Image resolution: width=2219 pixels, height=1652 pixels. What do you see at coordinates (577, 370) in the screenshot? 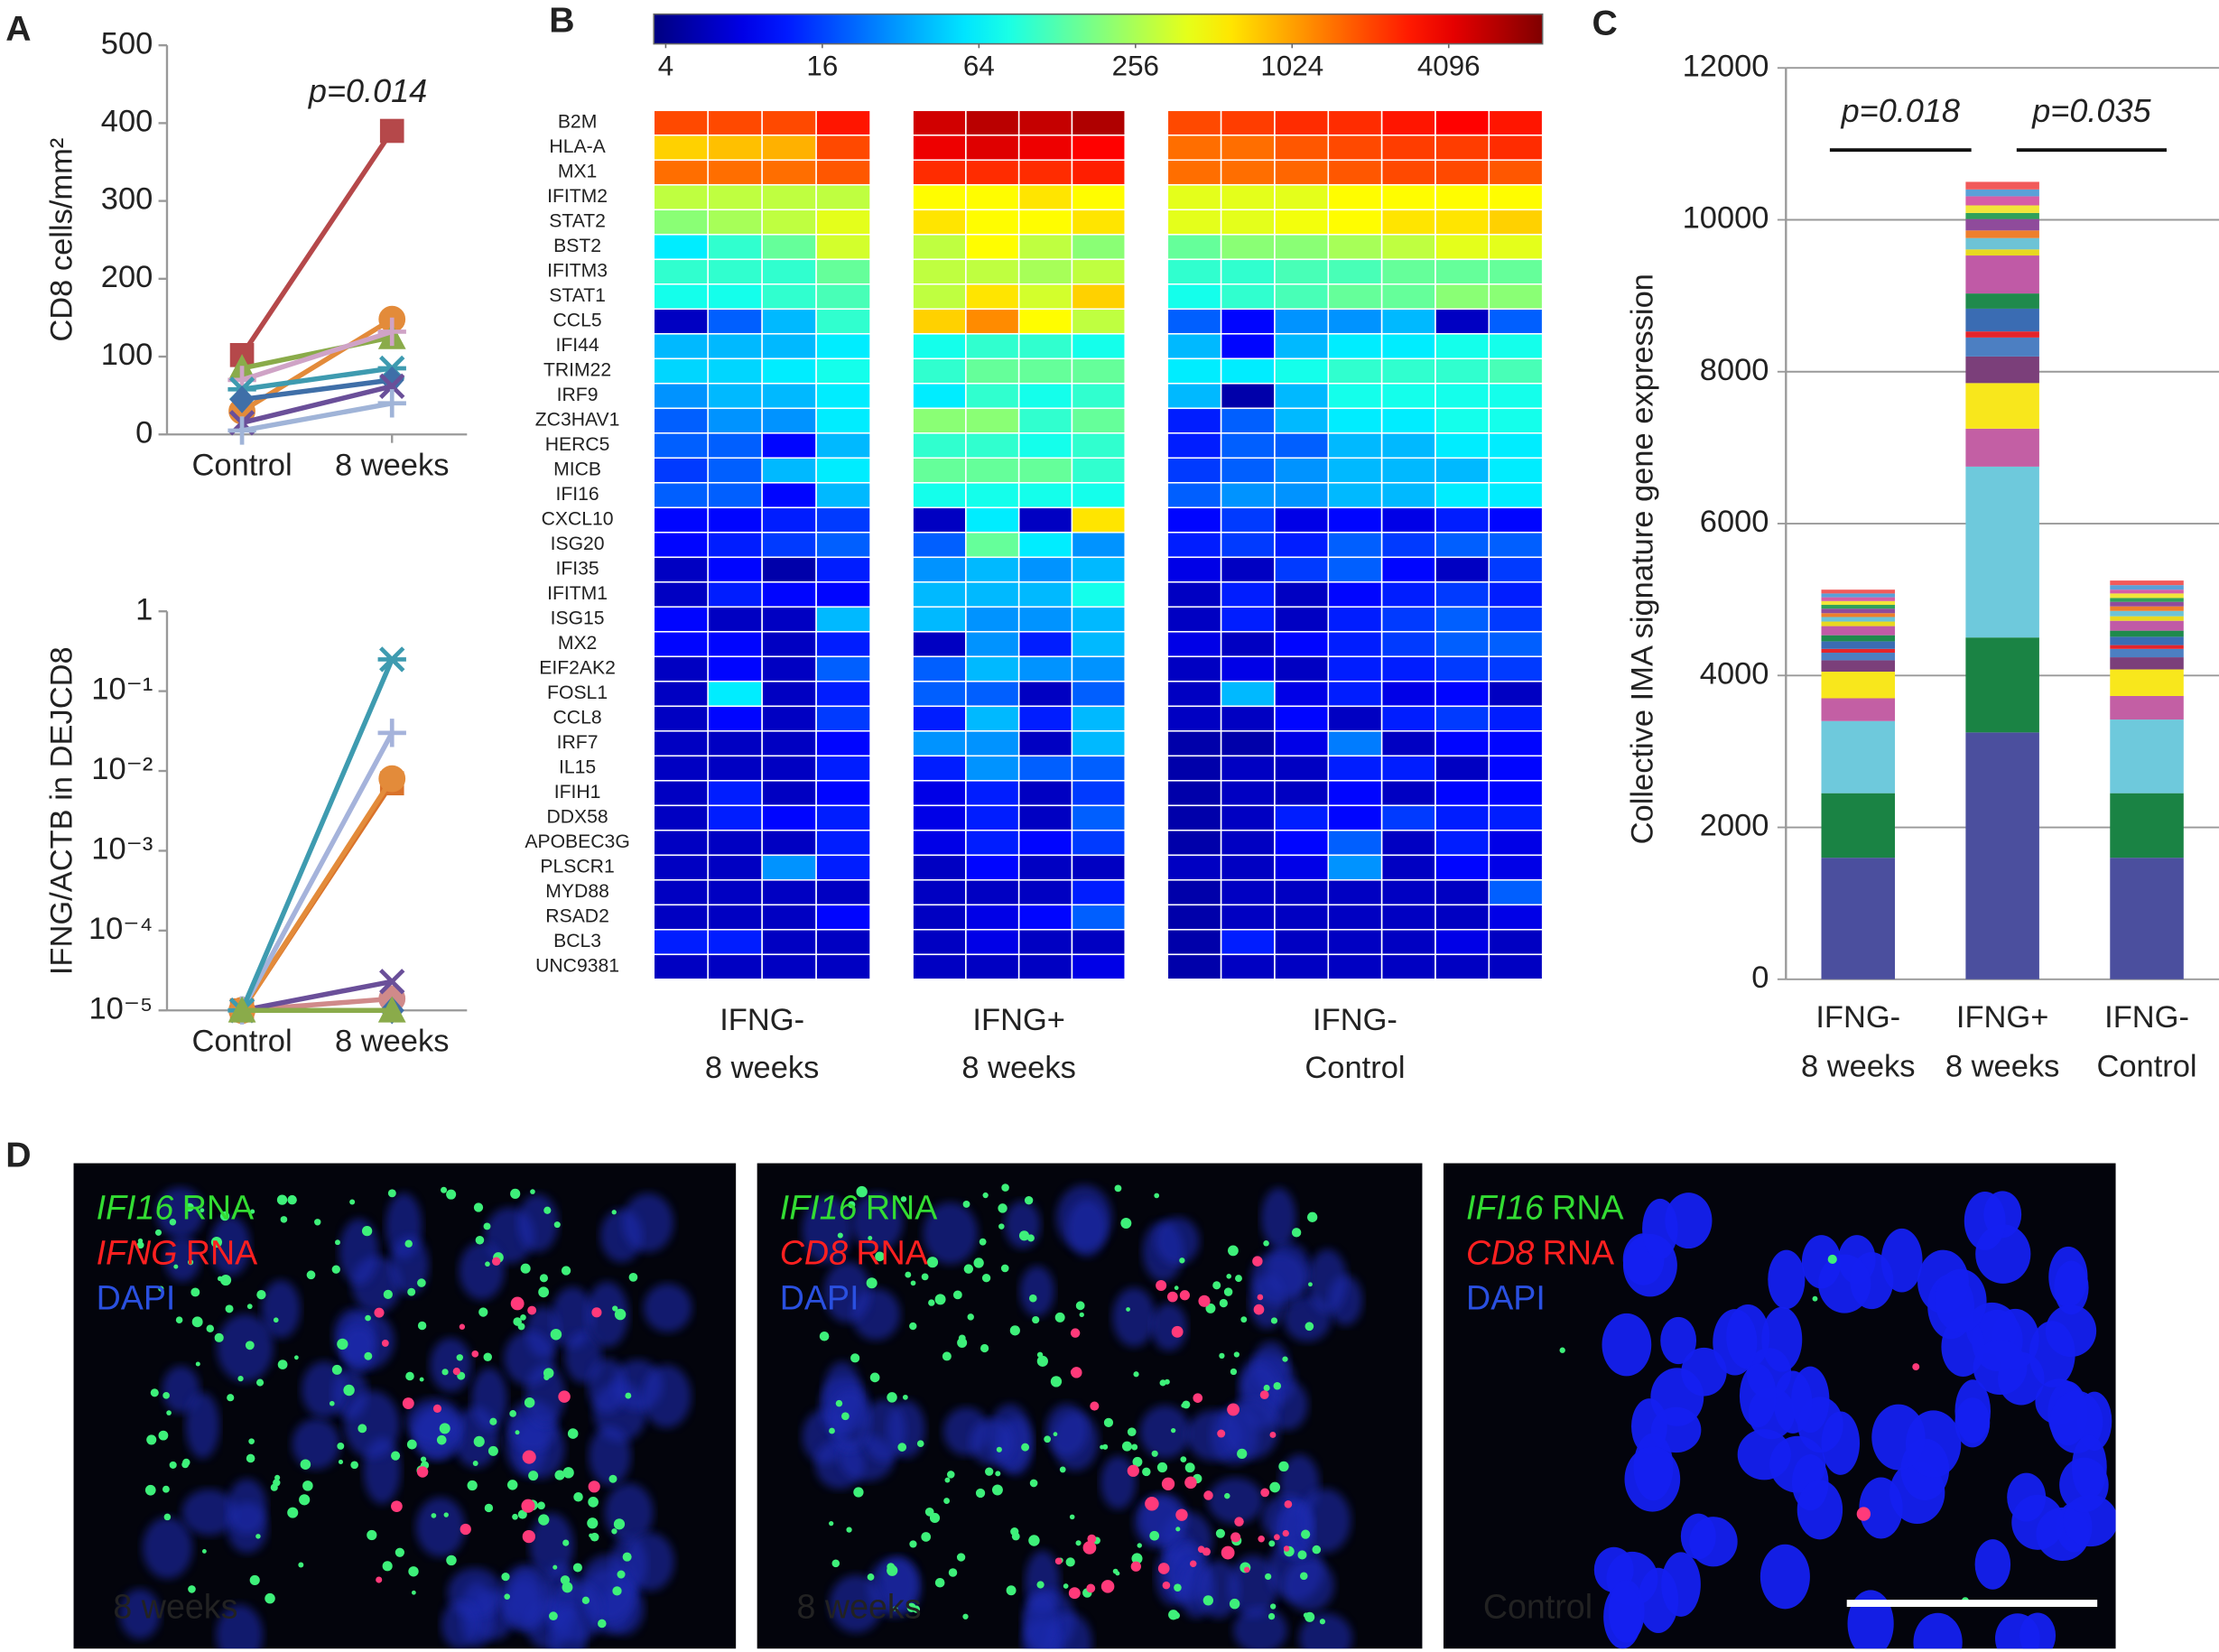
I see `row-label: TRIM22` at bounding box center [577, 370].